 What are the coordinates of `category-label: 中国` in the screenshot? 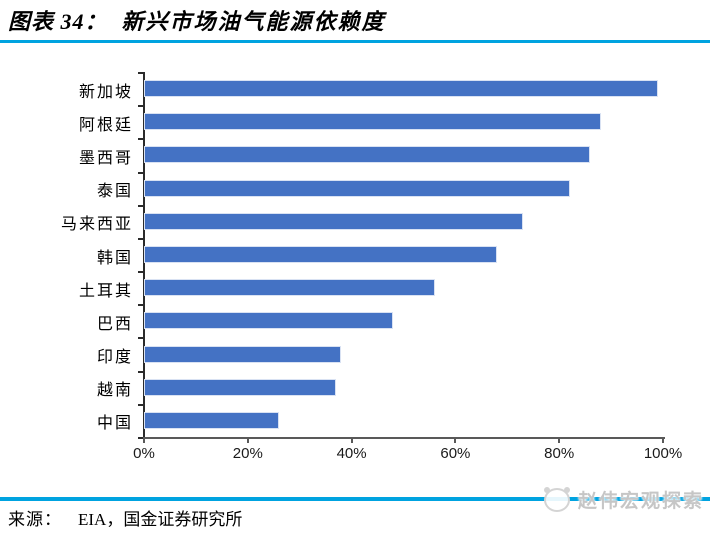 It's located at (114, 424).